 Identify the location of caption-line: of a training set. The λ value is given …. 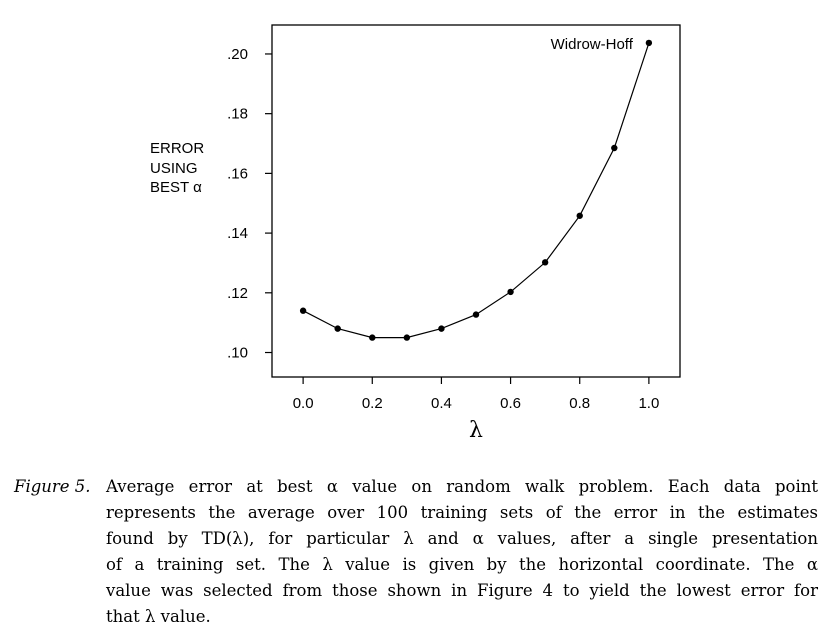
(462, 564).